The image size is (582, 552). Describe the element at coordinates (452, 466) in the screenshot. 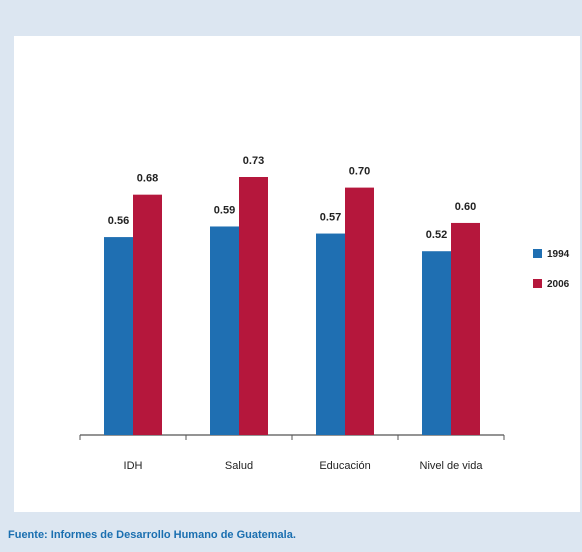

I see `category-label-nivel-de-vida: Nivel de vida` at that location.